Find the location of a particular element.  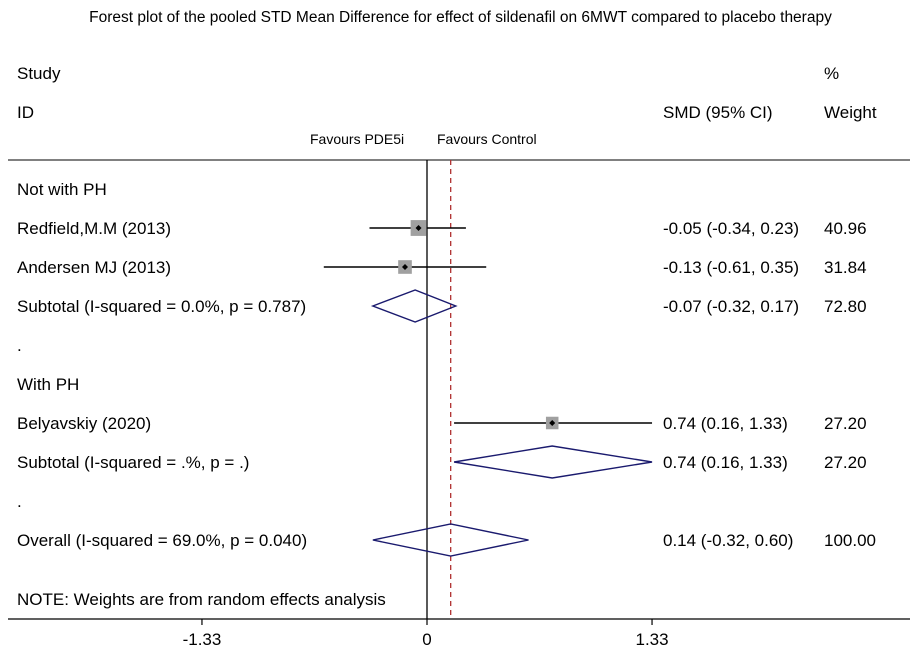

header-study: Study is located at coordinates (39, 73).